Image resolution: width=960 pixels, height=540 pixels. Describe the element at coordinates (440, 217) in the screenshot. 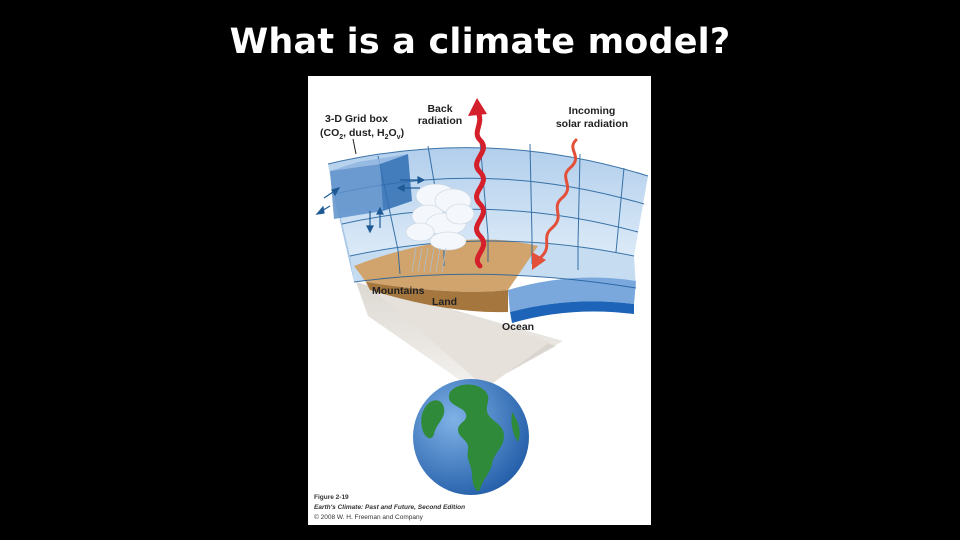

I see `cloud` at that location.